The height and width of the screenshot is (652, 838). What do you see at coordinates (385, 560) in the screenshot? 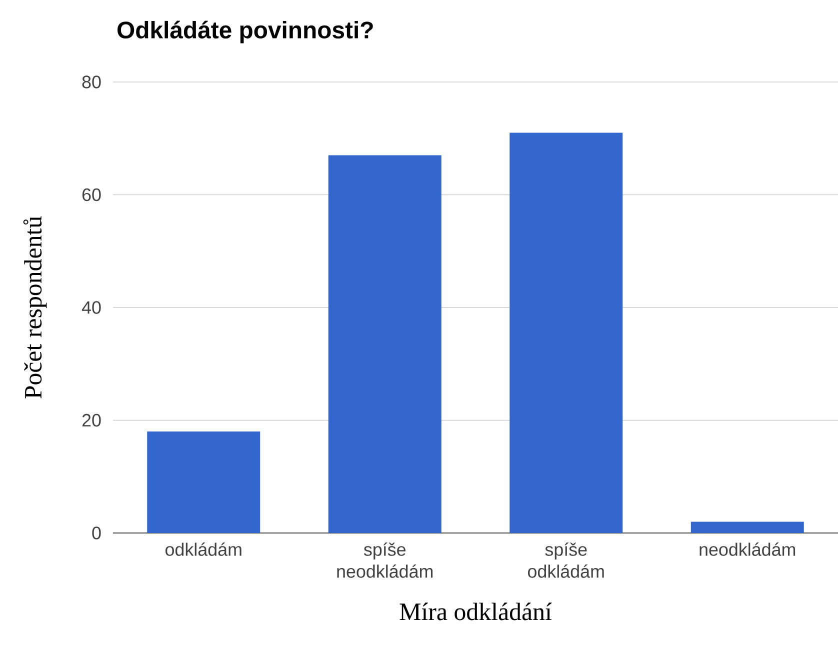
I see `x-tick-label: spíše neodkládám` at bounding box center [385, 560].